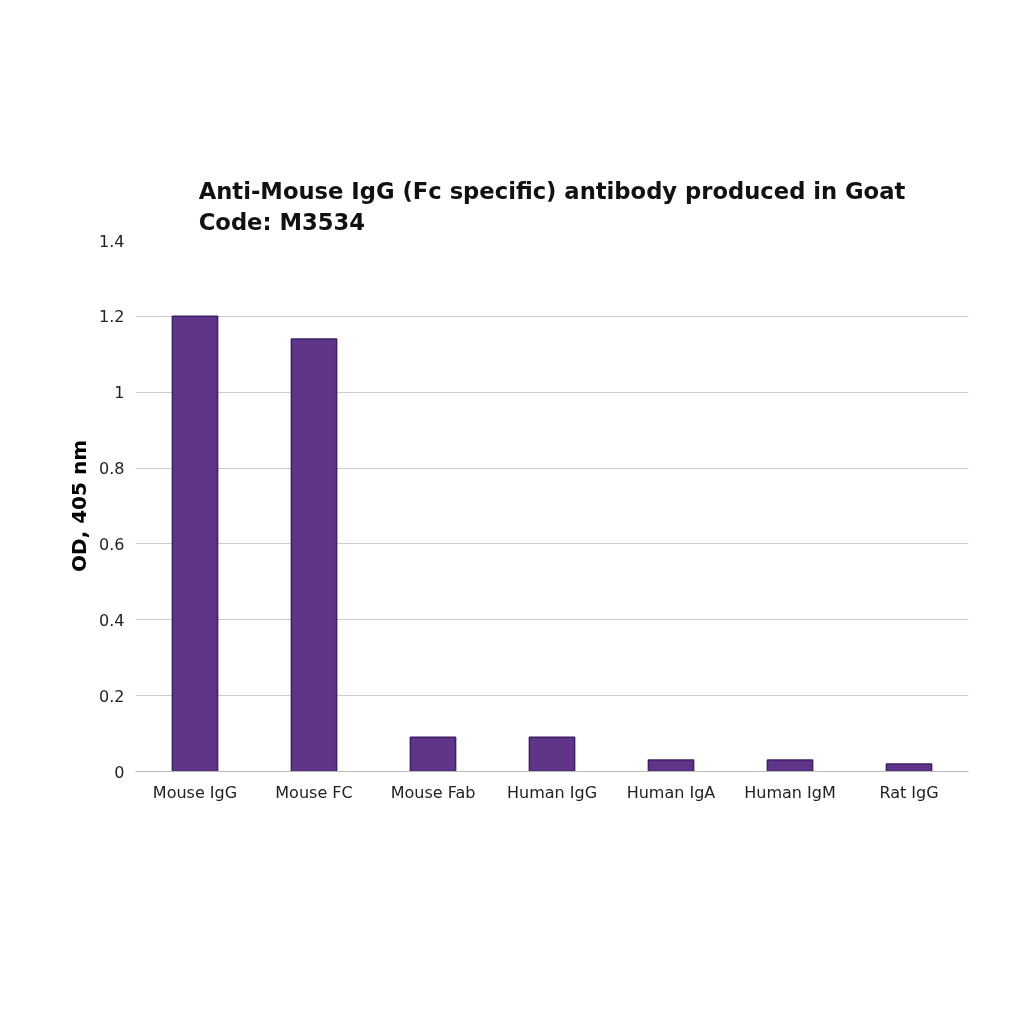  What do you see at coordinates (112, 241) in the screenshot?
I see `y-tick-label: 1.4` at bounding box center [112, 241].